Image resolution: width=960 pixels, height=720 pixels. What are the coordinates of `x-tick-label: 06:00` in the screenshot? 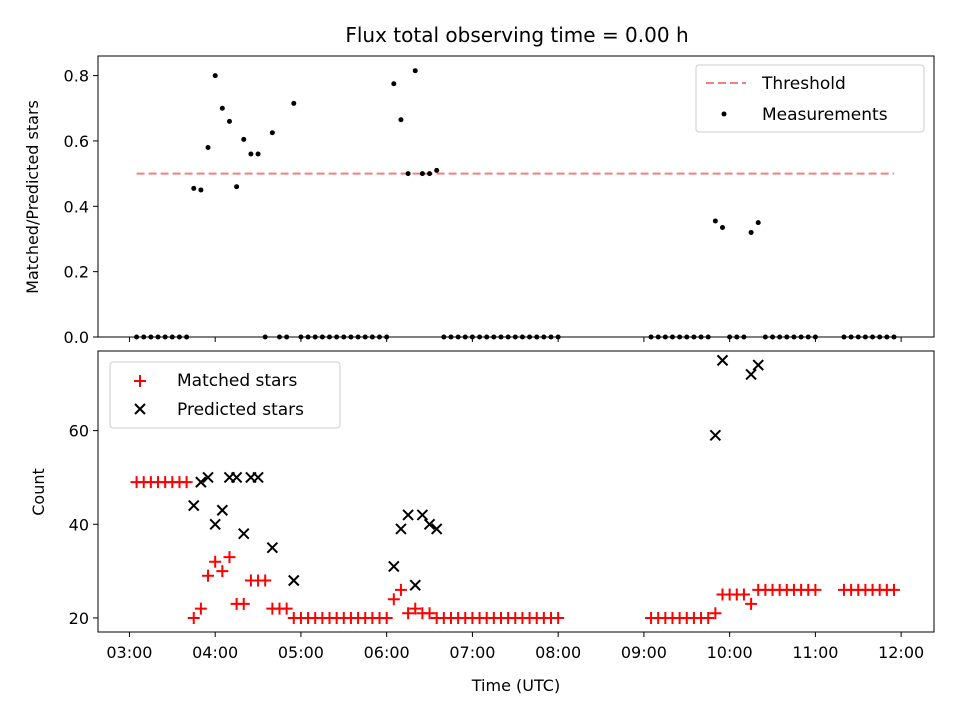 It's located at (387, 652).